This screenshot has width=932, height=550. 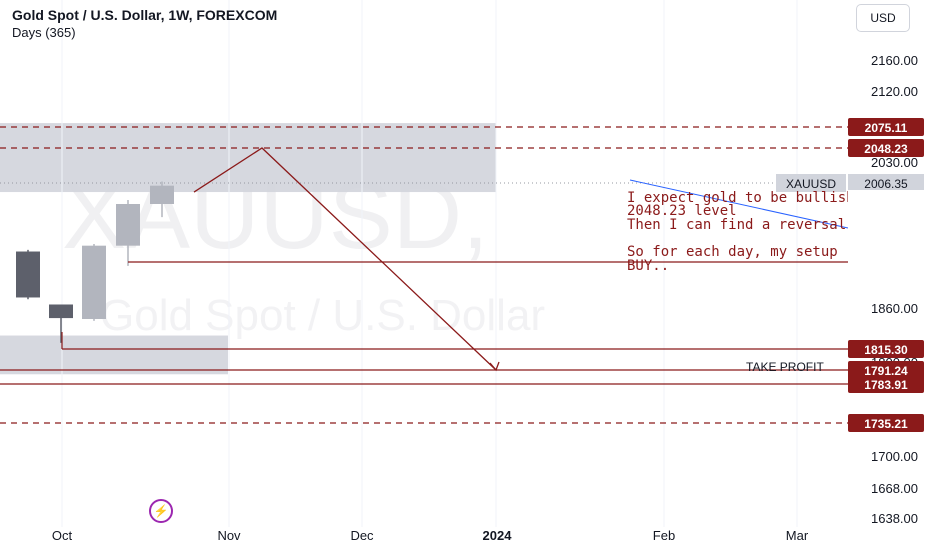 I want to click on trend-line, so click(x=739, y=204).